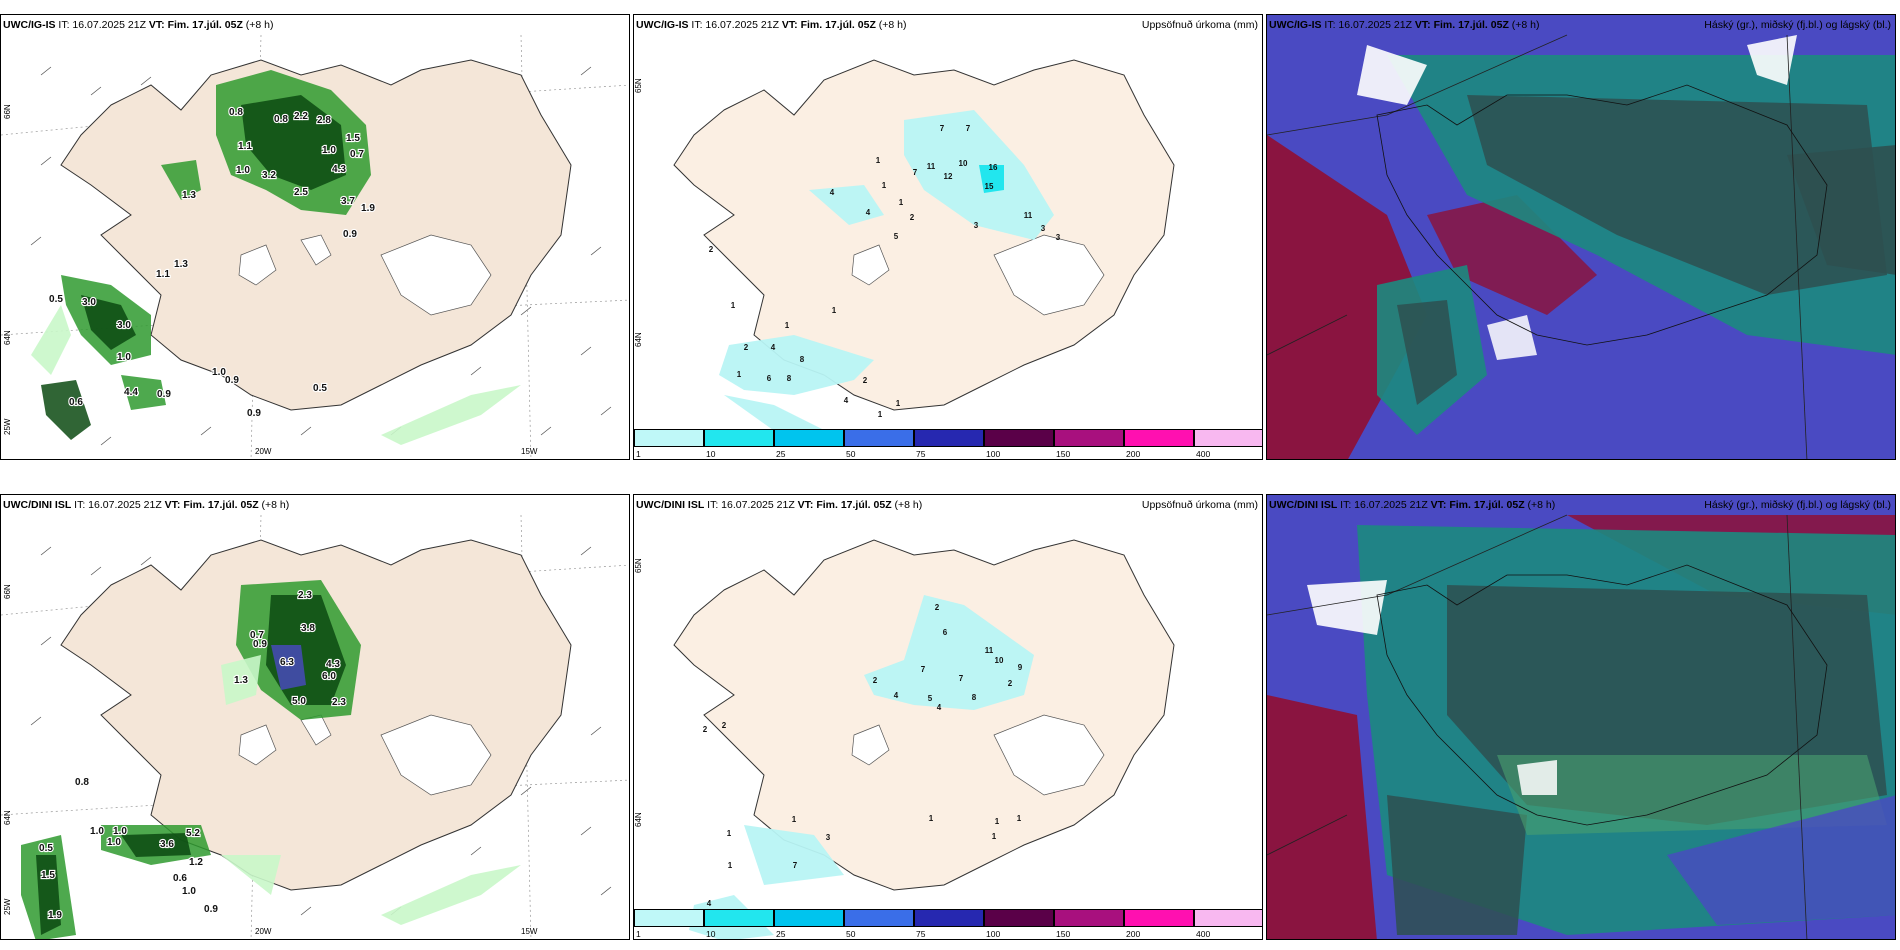  Describe the element at coordinates (324, 120) in the screenshot. I see `rate-value-label: 2.8` at that location.